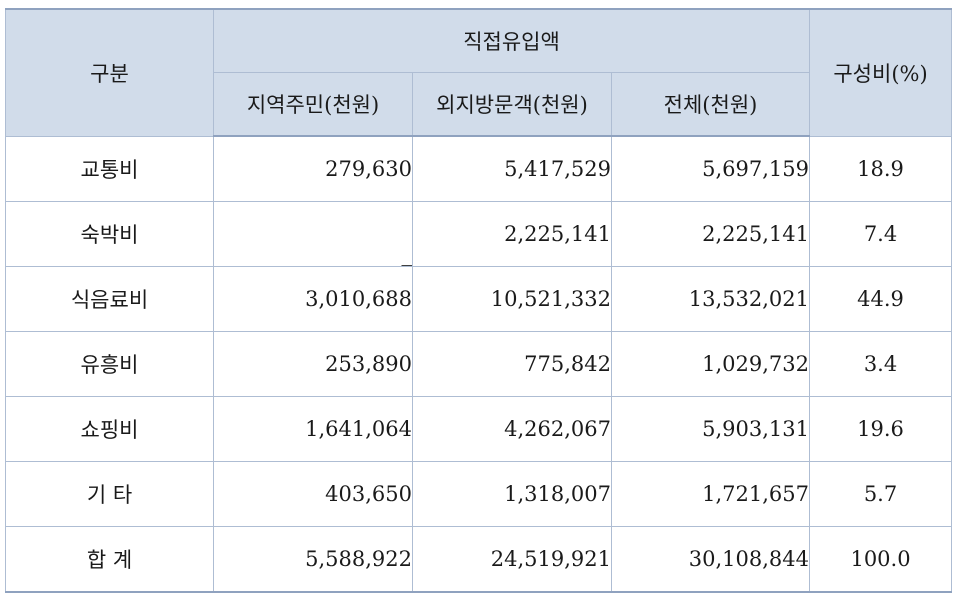  Describe the element at coordinates (710, 559) in the screenshot. I see `row-total: 30,108,844` at that location.